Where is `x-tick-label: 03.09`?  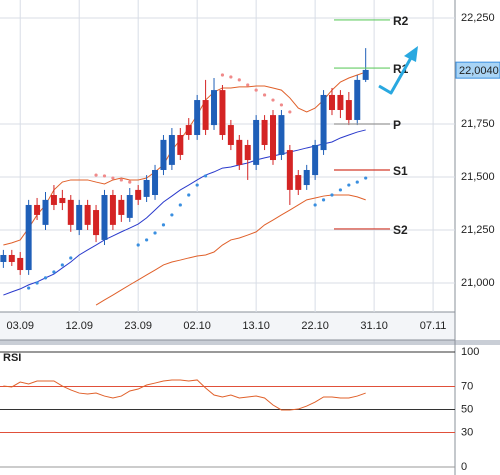
x-tick-label: 03.09 is located at coordinates (20, 326).